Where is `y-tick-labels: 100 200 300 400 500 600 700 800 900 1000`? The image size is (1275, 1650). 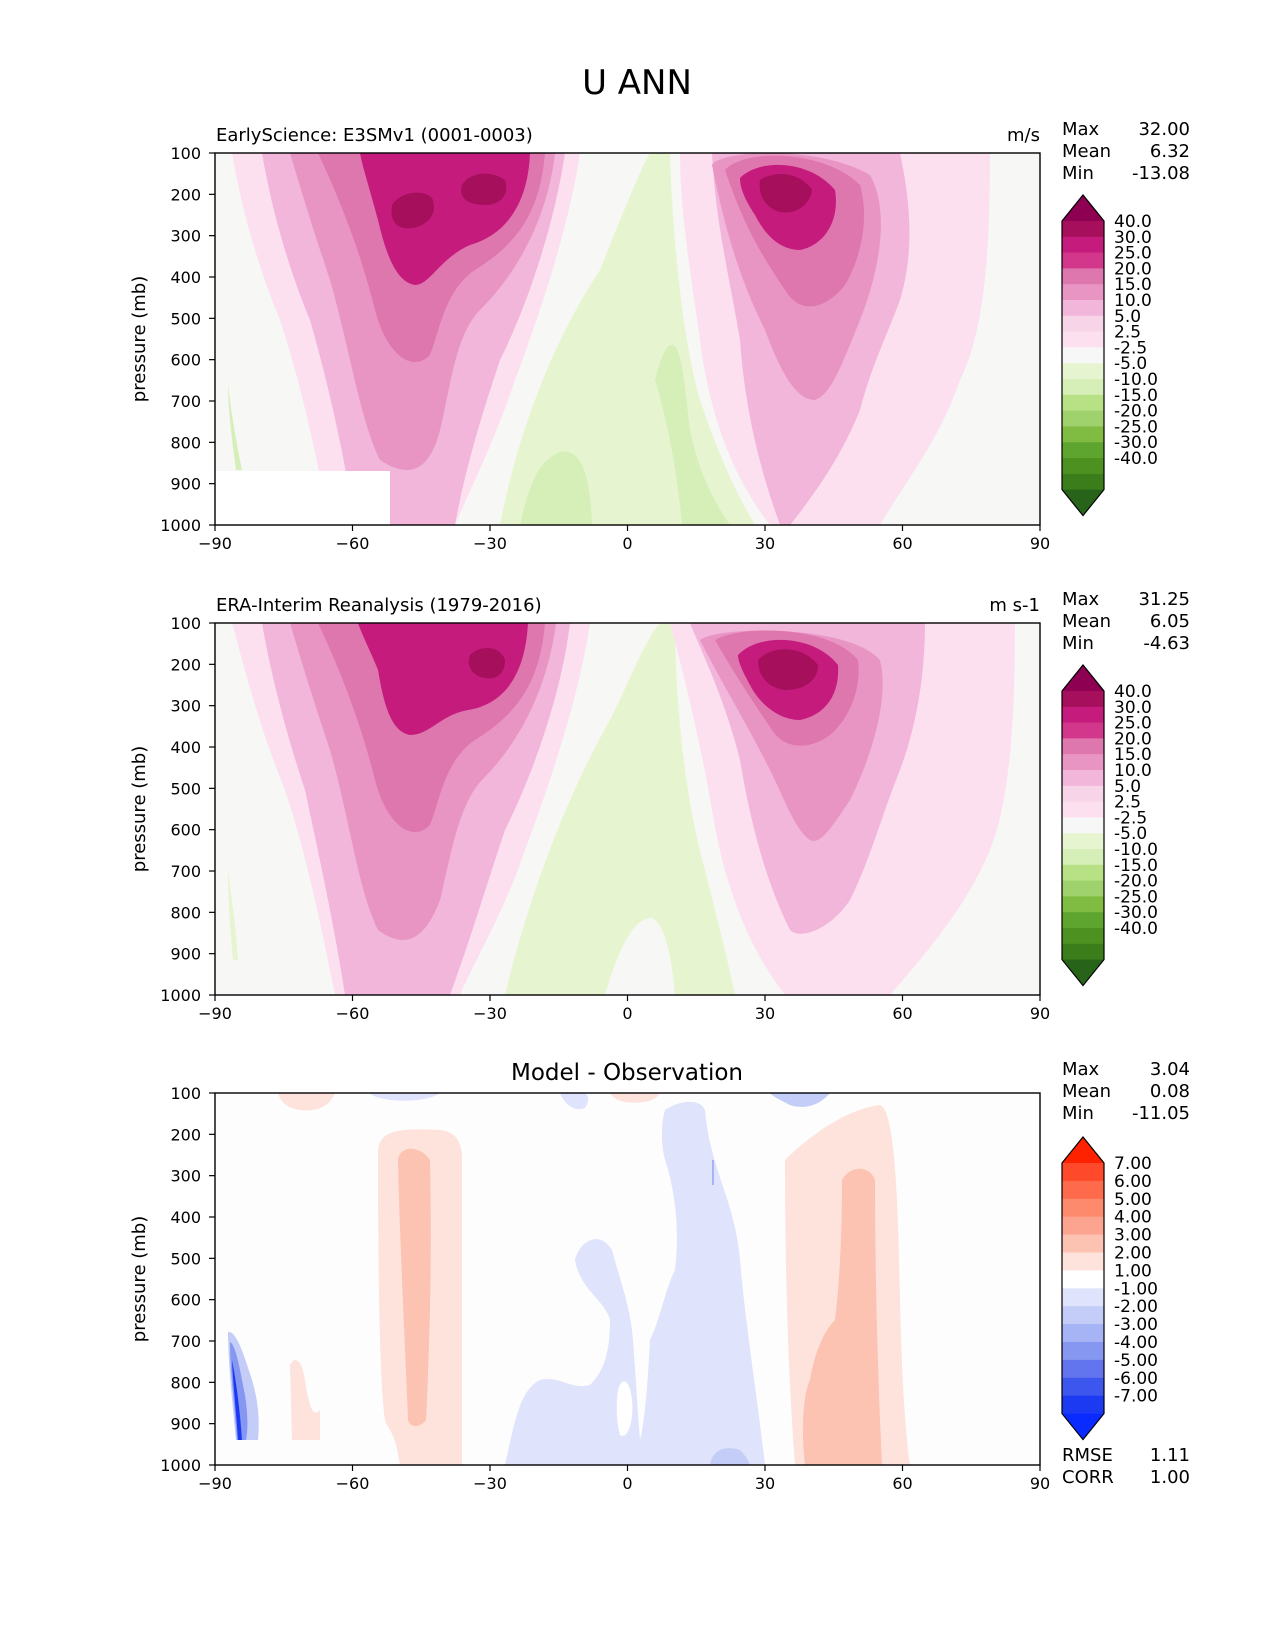 y-tick-labels: 100 200 300 400 500 600 700 800 900 1000 is located at coordinates (187, 809).